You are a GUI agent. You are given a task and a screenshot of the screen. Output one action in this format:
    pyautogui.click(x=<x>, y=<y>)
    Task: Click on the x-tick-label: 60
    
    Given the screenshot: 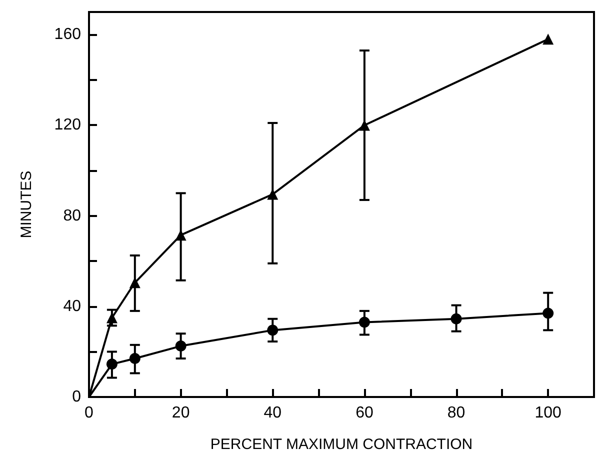 What is the action you would take?
    pyautogui.click(x=365, y=413)
    